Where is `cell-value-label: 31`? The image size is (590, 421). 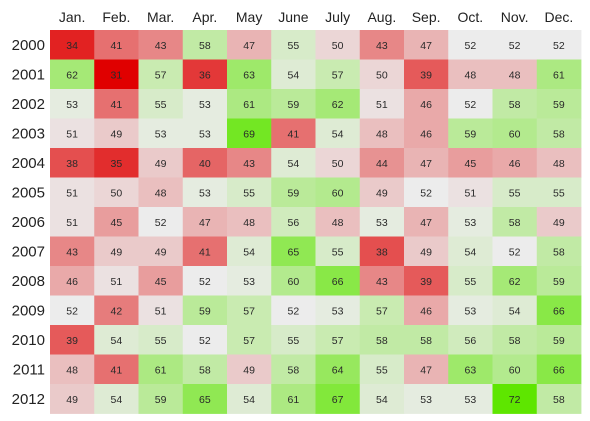
cell-value-label: 31 is located at coordinates (117, 75).